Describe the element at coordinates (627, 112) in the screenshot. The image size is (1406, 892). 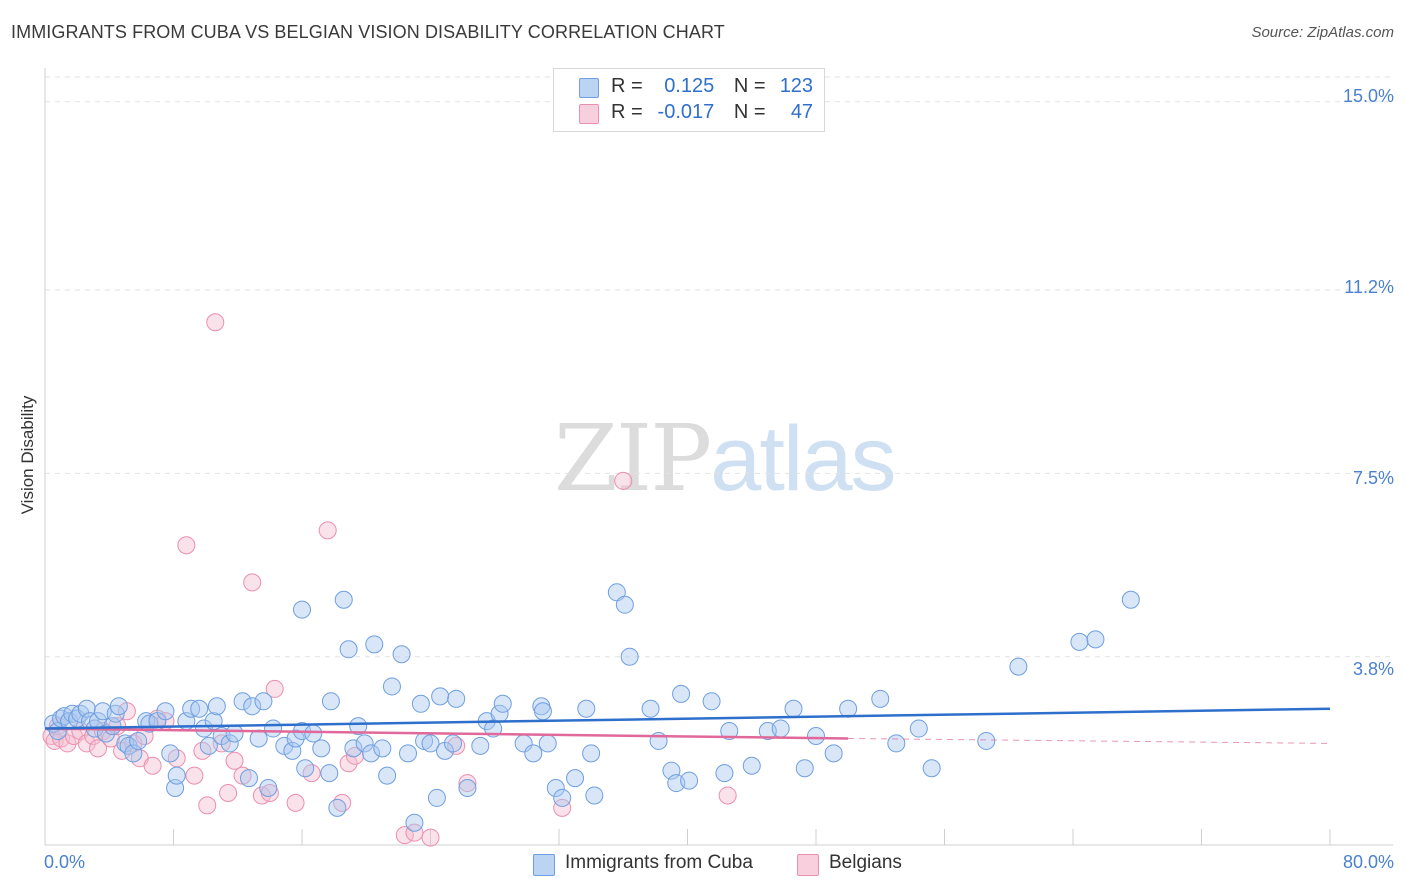
I see `legend-r-label: R =` at that location.